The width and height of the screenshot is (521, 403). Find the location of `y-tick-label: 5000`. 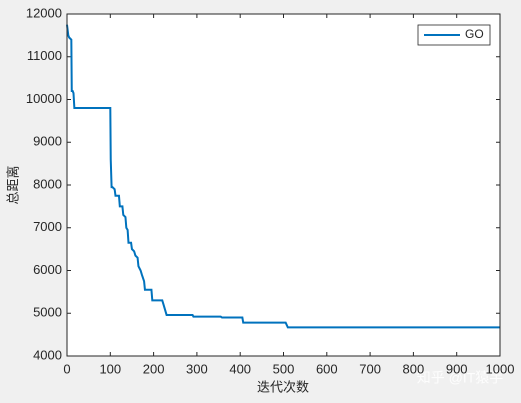

y-tick-label: 5000 is located at coordinates (47, 312).